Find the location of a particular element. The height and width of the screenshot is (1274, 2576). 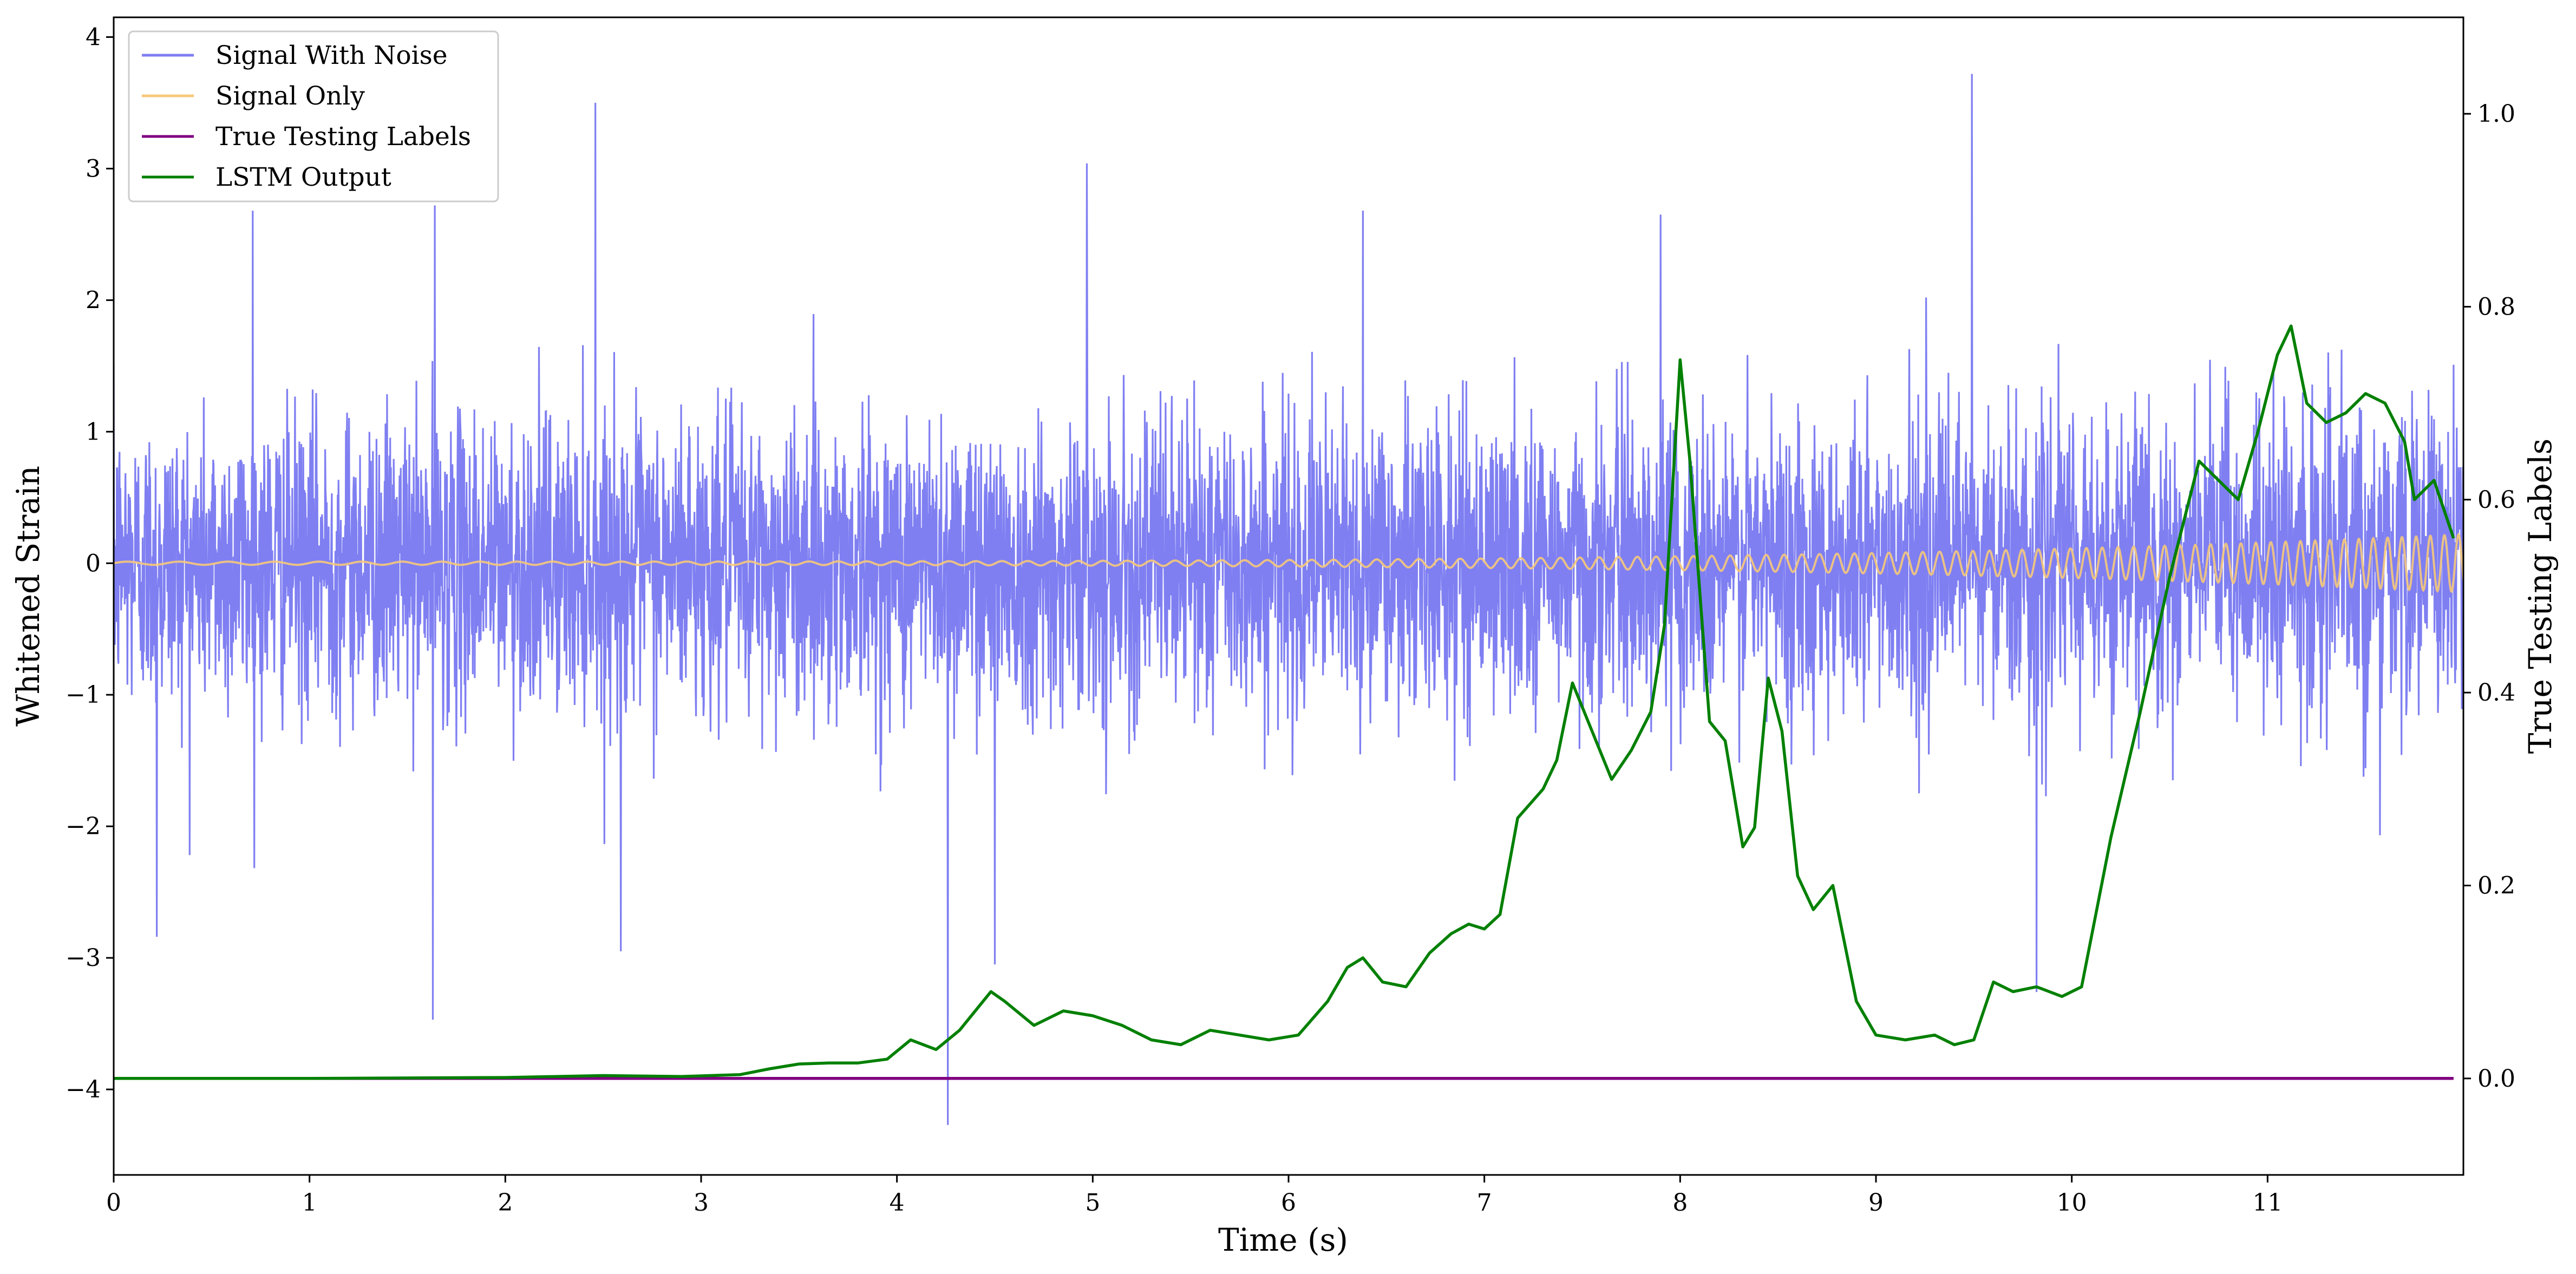

y-left-tick-label: −4 is located at coordinates (84, 1089).